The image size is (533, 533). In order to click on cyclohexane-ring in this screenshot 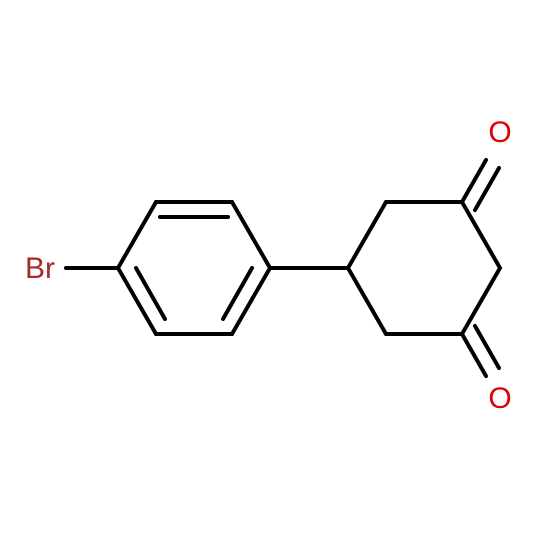, I will do `click(424, 268)`.